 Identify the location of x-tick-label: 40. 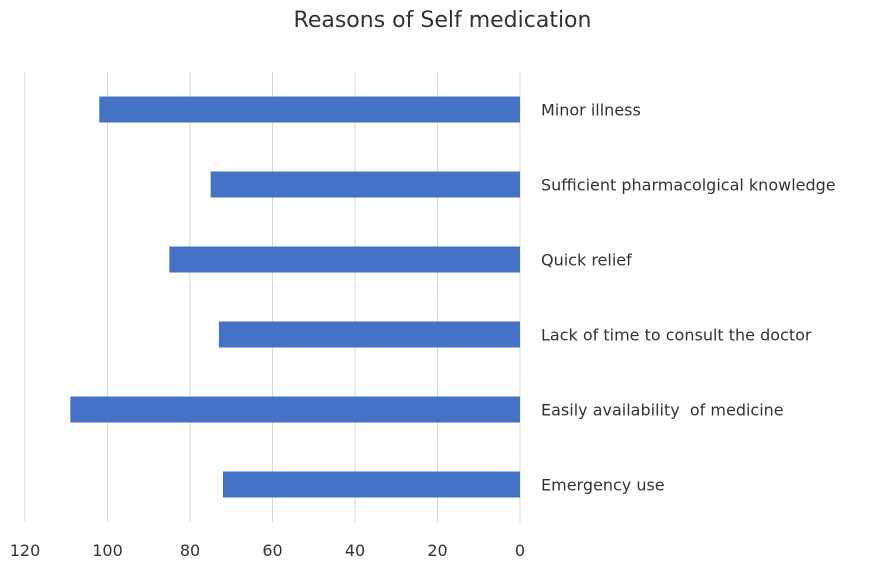
(355, 550).